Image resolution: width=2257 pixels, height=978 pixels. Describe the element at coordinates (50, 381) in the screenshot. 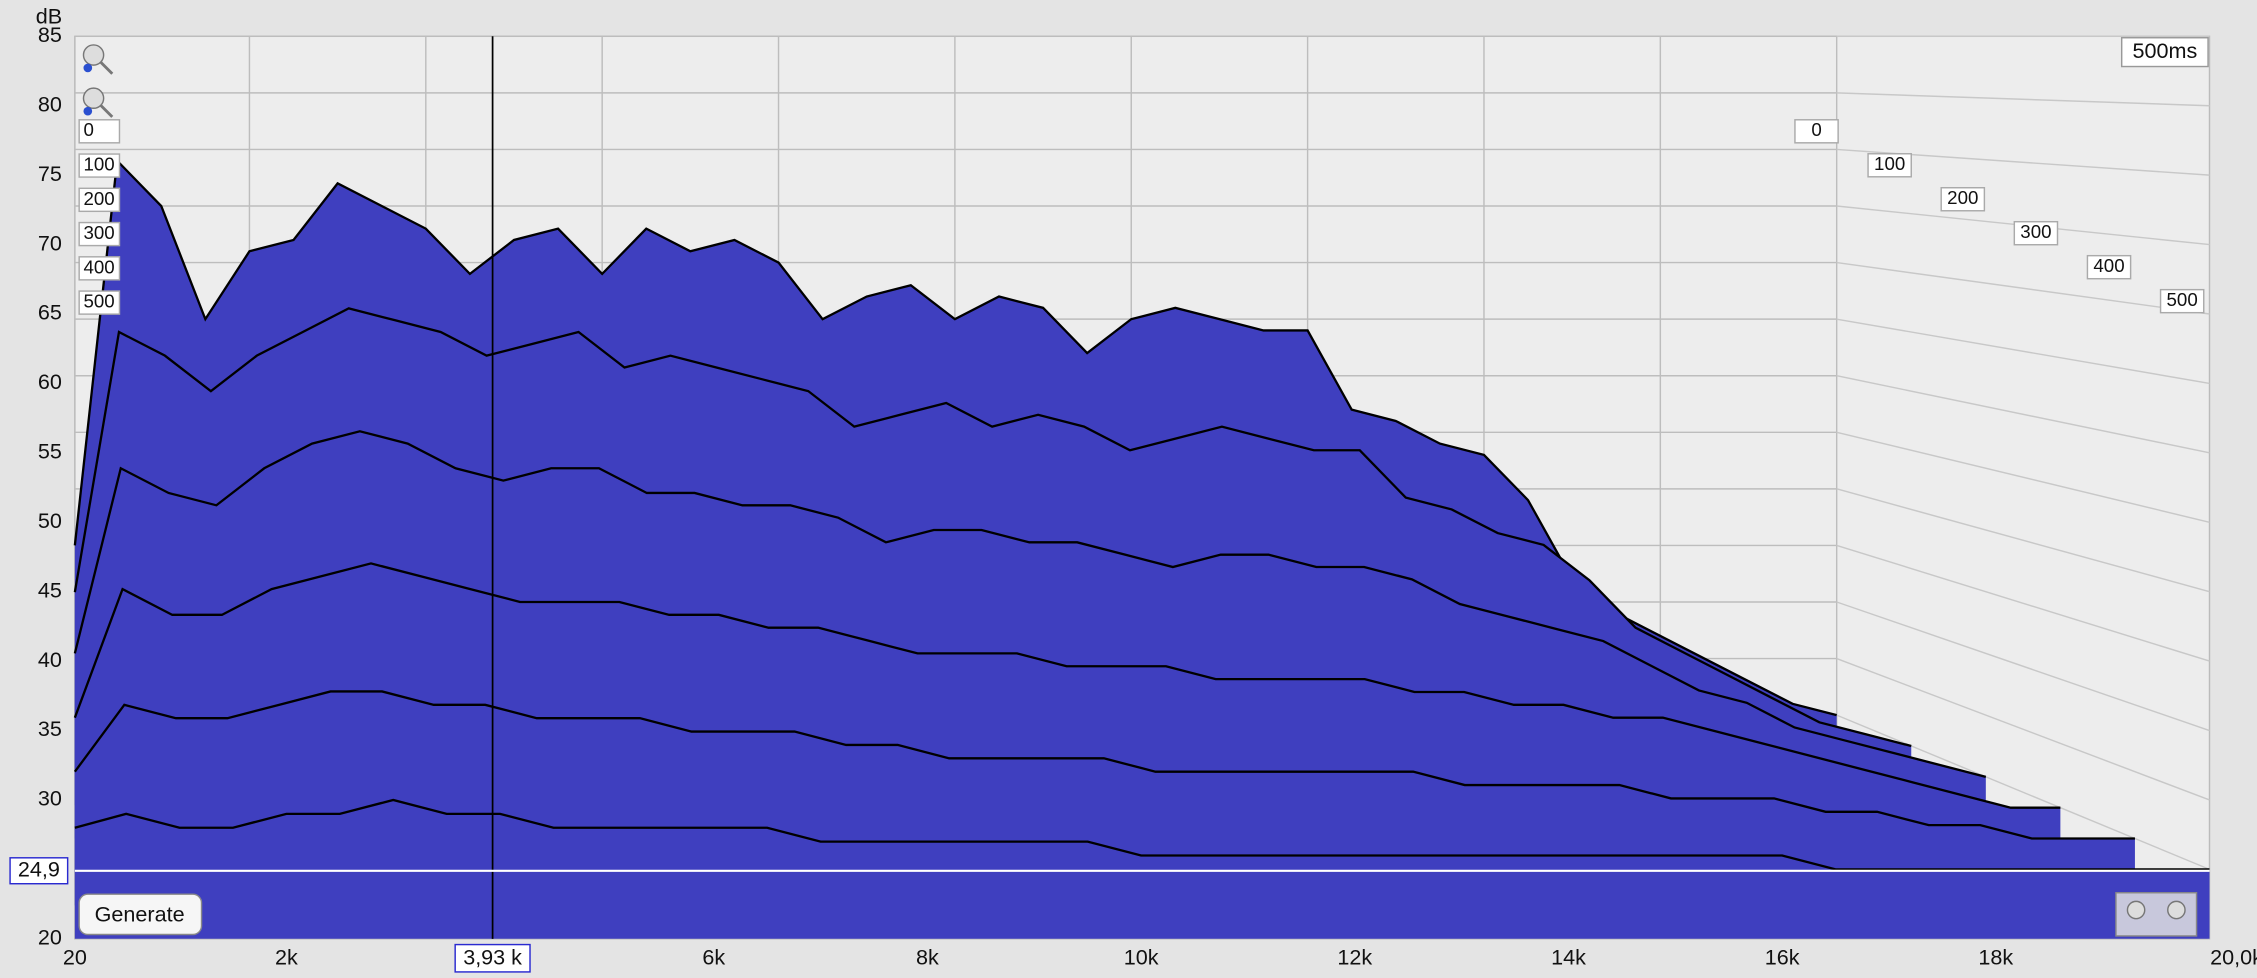

I see `y-tick-label: 60` at that location.